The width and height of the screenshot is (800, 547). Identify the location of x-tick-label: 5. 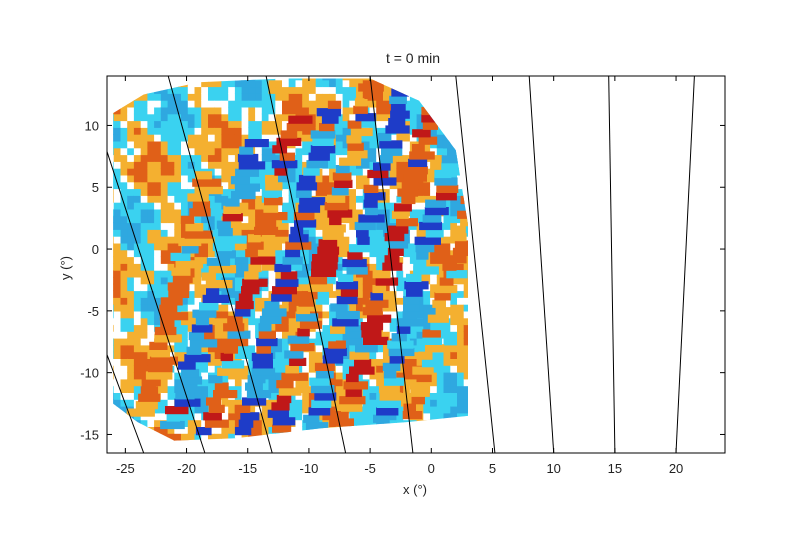
(492, 468).